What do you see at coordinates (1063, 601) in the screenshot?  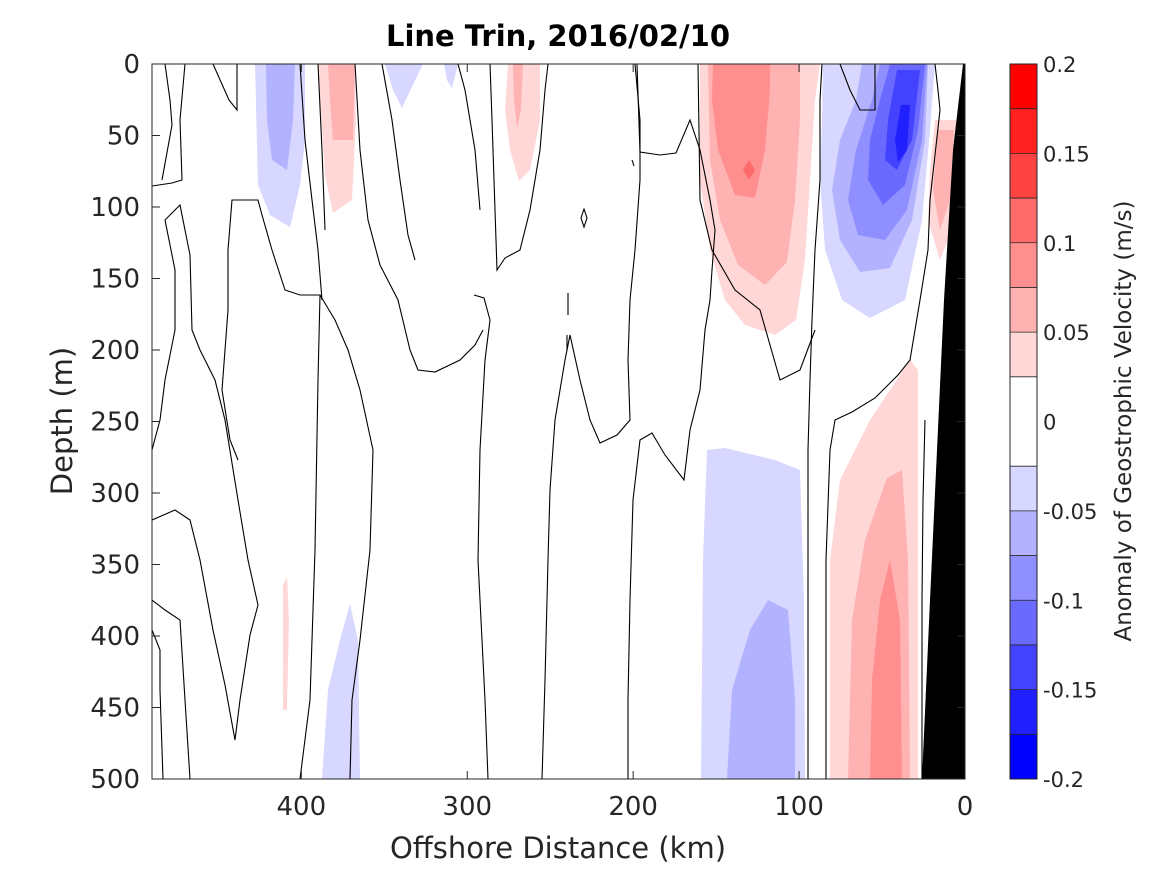 I see `colorbar-tick-label: -0.1` at bounding box center [1063, 601].